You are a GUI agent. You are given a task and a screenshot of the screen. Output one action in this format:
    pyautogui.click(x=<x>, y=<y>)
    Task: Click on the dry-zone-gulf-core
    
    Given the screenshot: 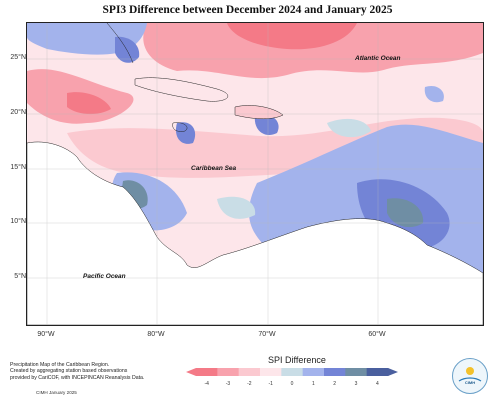 What is the action you would take?
    pyautogui.click(x=89, y=103)
    